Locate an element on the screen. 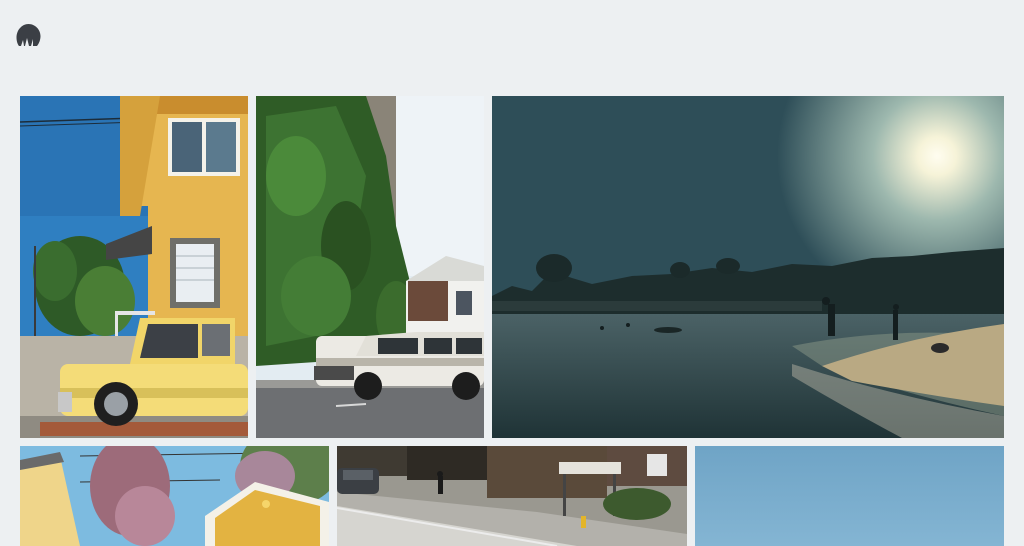  photo-street-bus-stop is located at coordinates (512, 496).